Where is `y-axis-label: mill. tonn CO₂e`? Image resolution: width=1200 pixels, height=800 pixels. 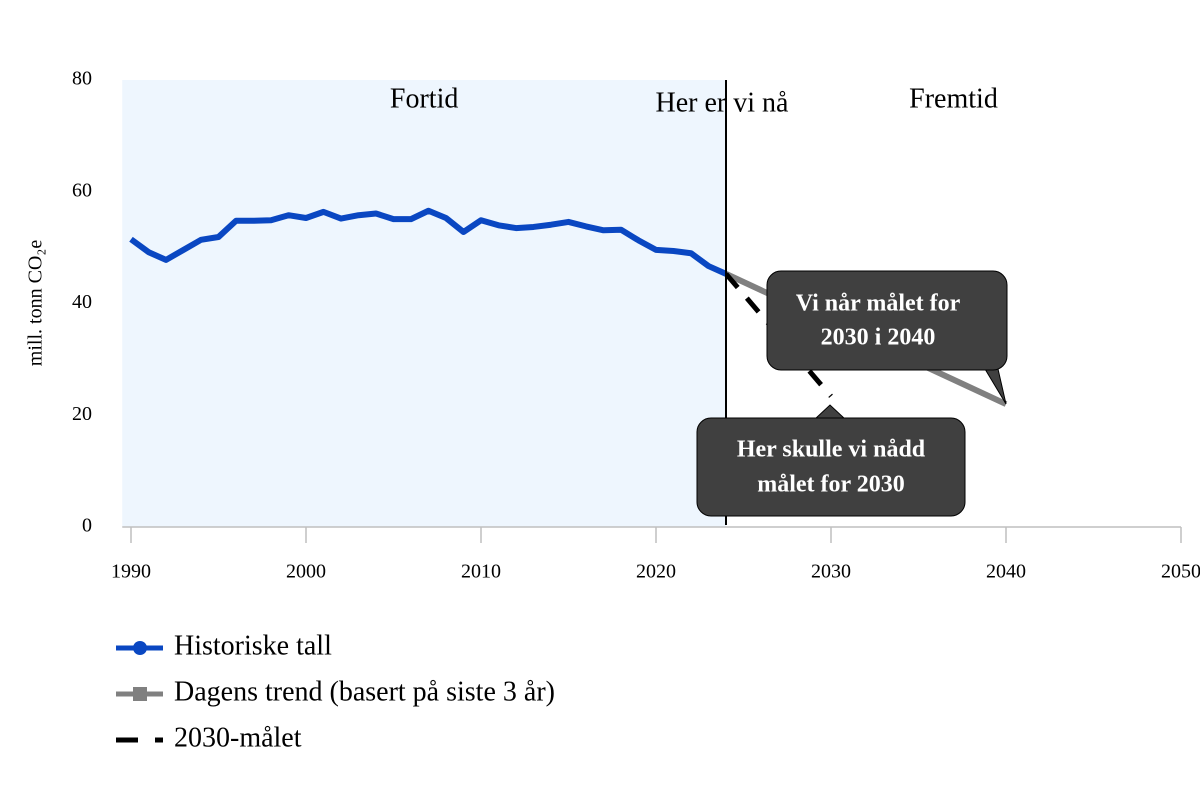 y-axis-label: mill. tonn CO₂e is located at coordinates (36, 303).